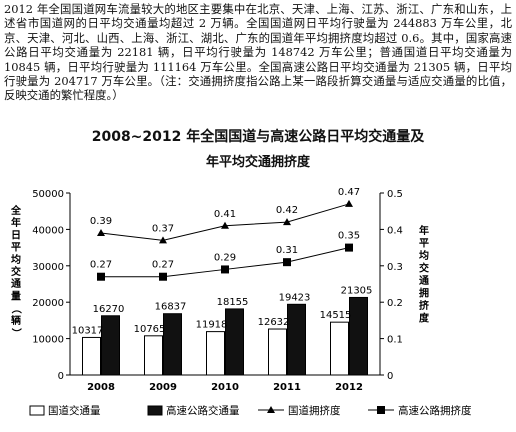 Image resolution: width=516 pixels, height=432 pixels. Describe the element at coordinates (287, 250) in the screenshot. I see `highway-congestion-value-label: 0.31` at that location.